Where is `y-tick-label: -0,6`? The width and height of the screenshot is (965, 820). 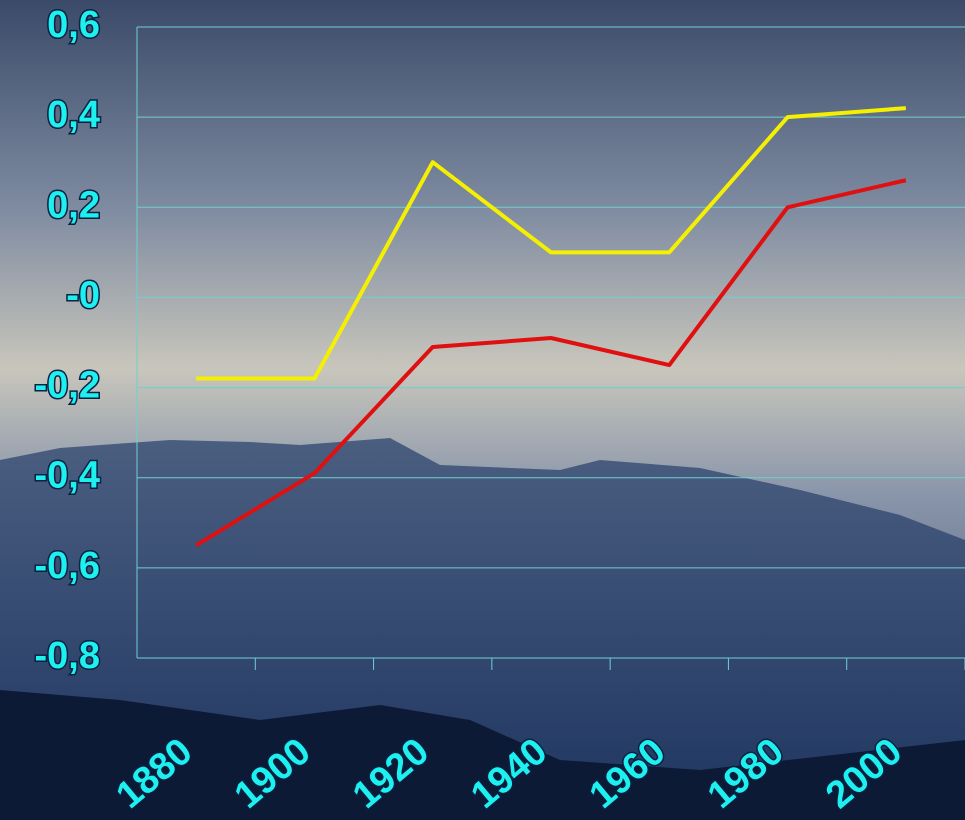
y-tick-label: -0,6 is located at coordinates (67, 566).